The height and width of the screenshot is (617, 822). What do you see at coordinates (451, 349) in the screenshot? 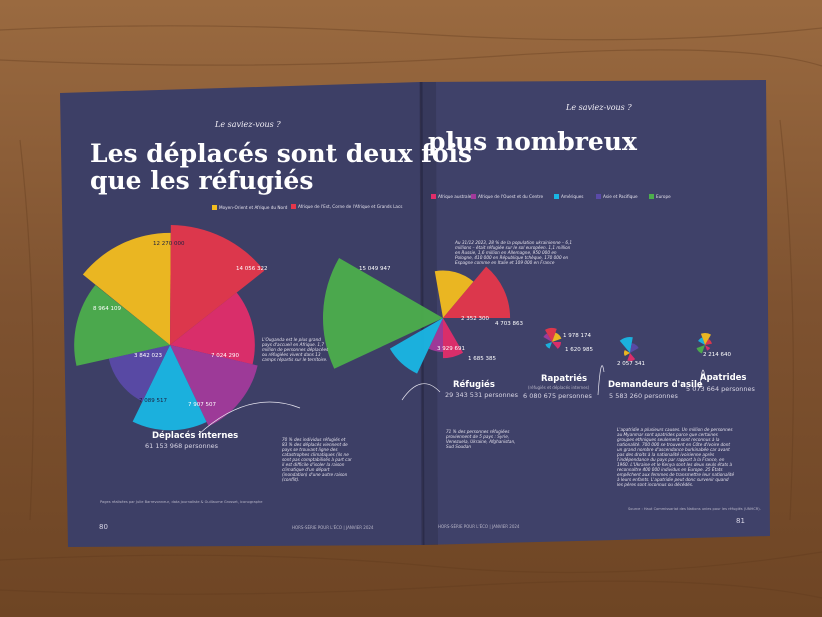
I see `refugees-value-asia: 3 929 691` at bounding box center [451, 349].